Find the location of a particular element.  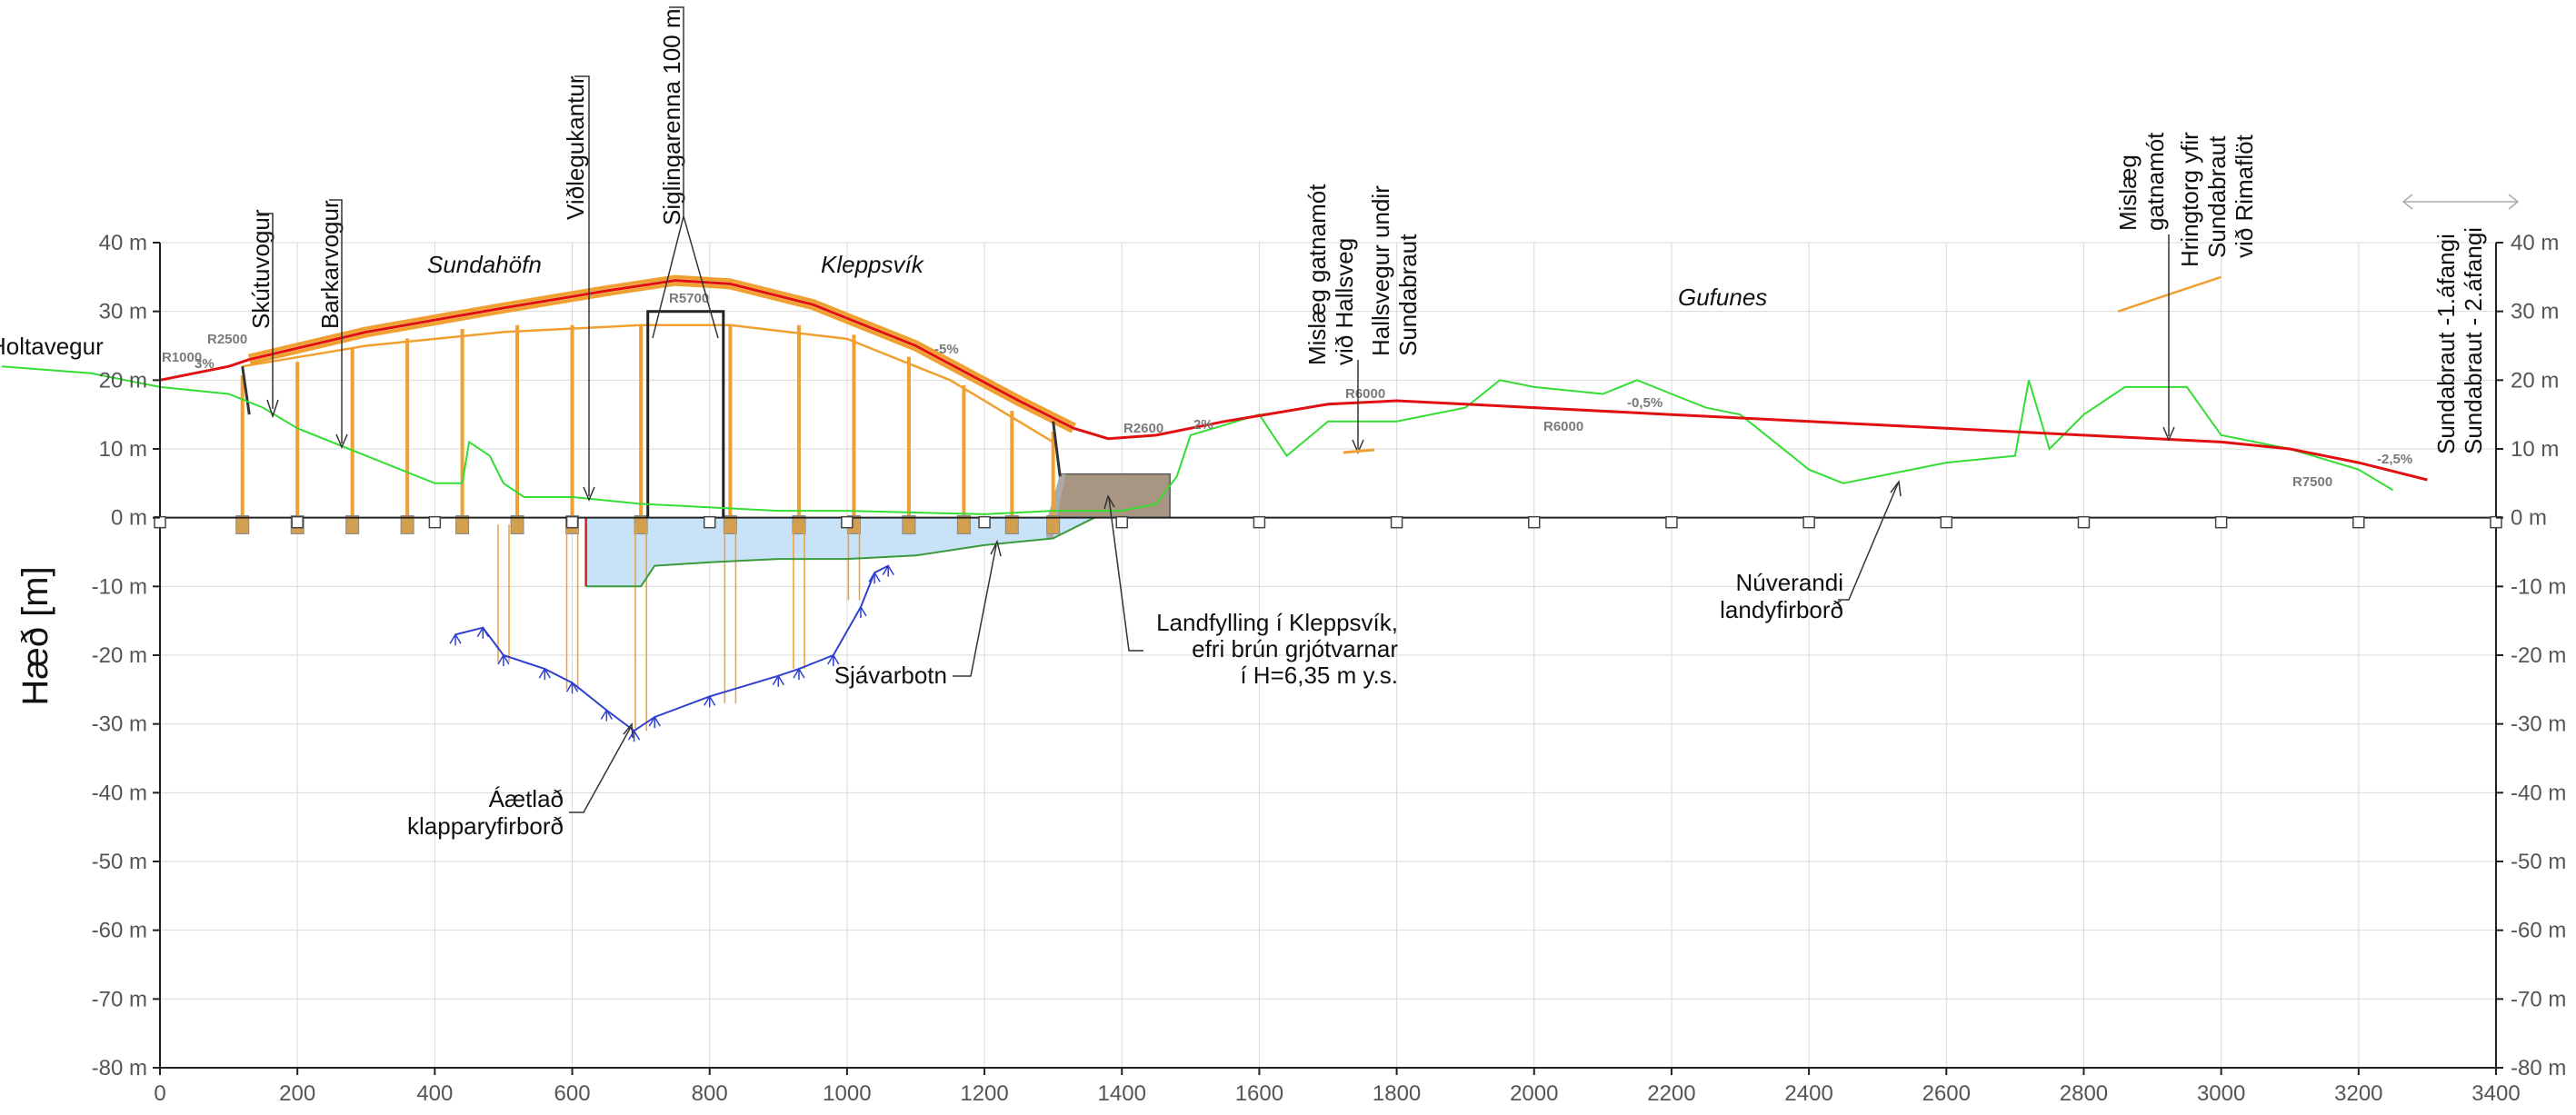

bridge-soffit is located at coordinates (648, 383).